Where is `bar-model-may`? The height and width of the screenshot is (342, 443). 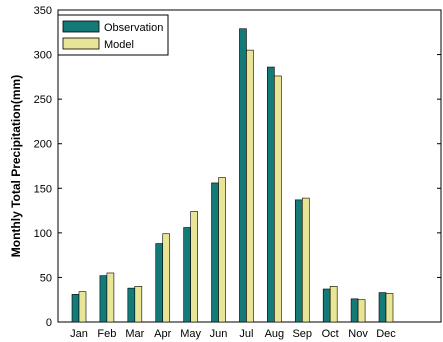 bar-model-may is located at coordinates (194, 267).